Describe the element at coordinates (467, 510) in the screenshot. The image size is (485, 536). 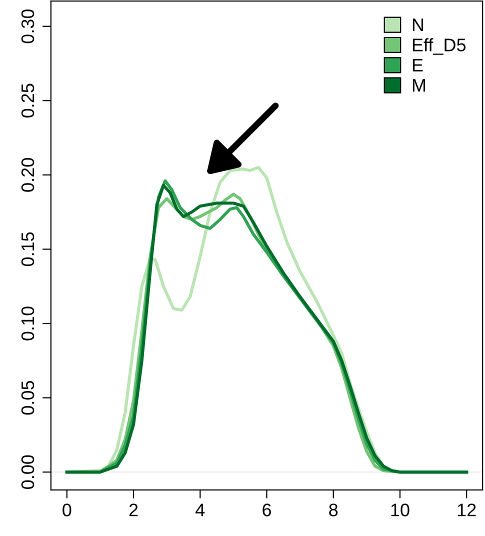
I see `x-tick-label: 12` at that location.